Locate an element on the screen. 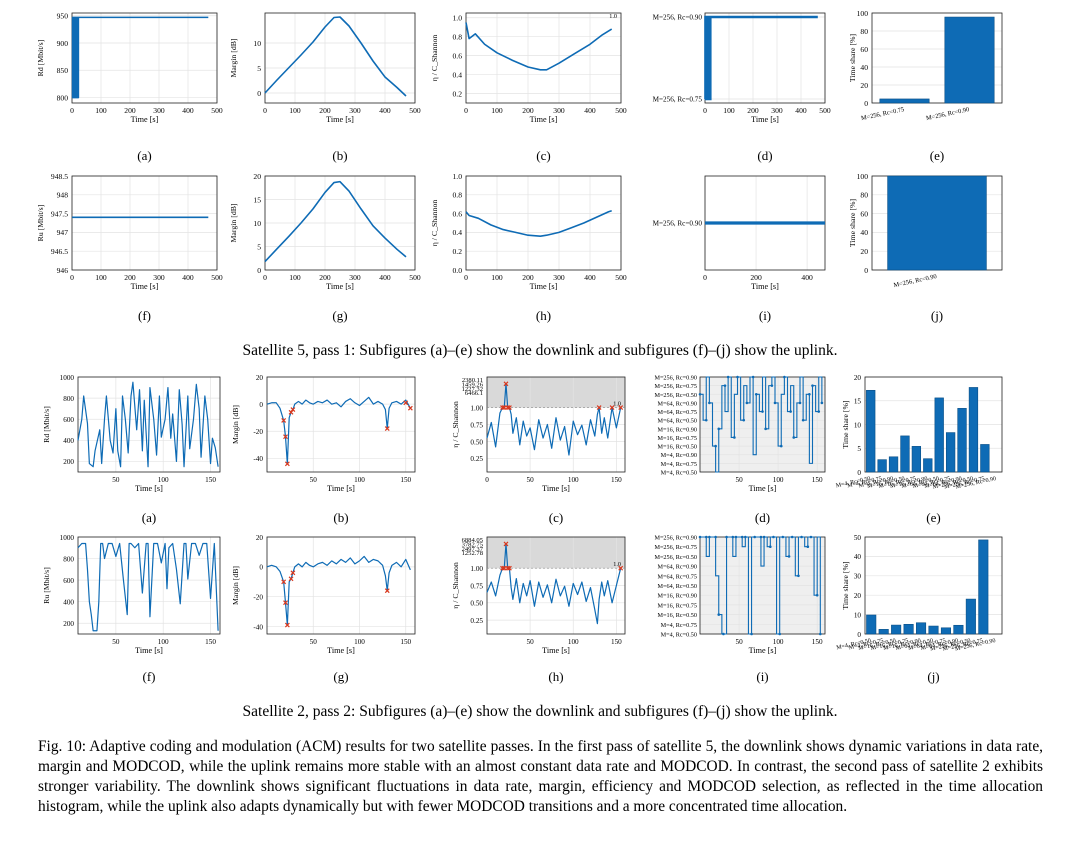 The image size is (1080, 866). y-tick-label: 200 is located at coordinates (68, 462).